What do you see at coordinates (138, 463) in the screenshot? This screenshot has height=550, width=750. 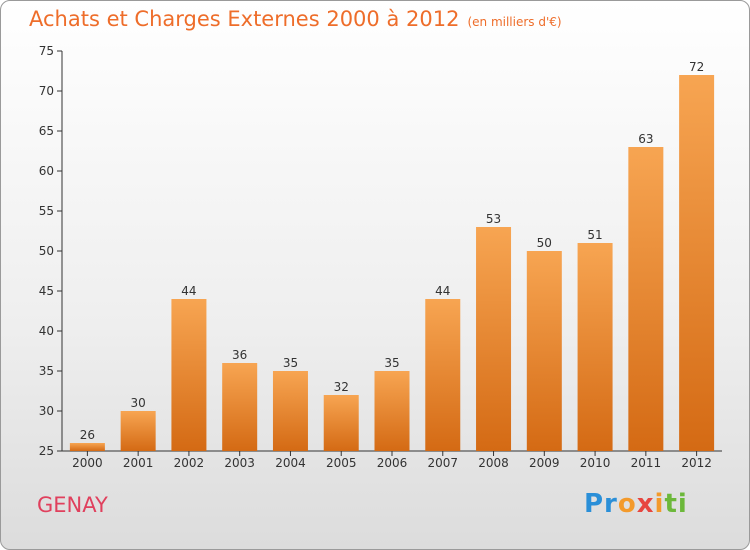 I see `x-tick-label: 2001` at bounding box center [138, 463].